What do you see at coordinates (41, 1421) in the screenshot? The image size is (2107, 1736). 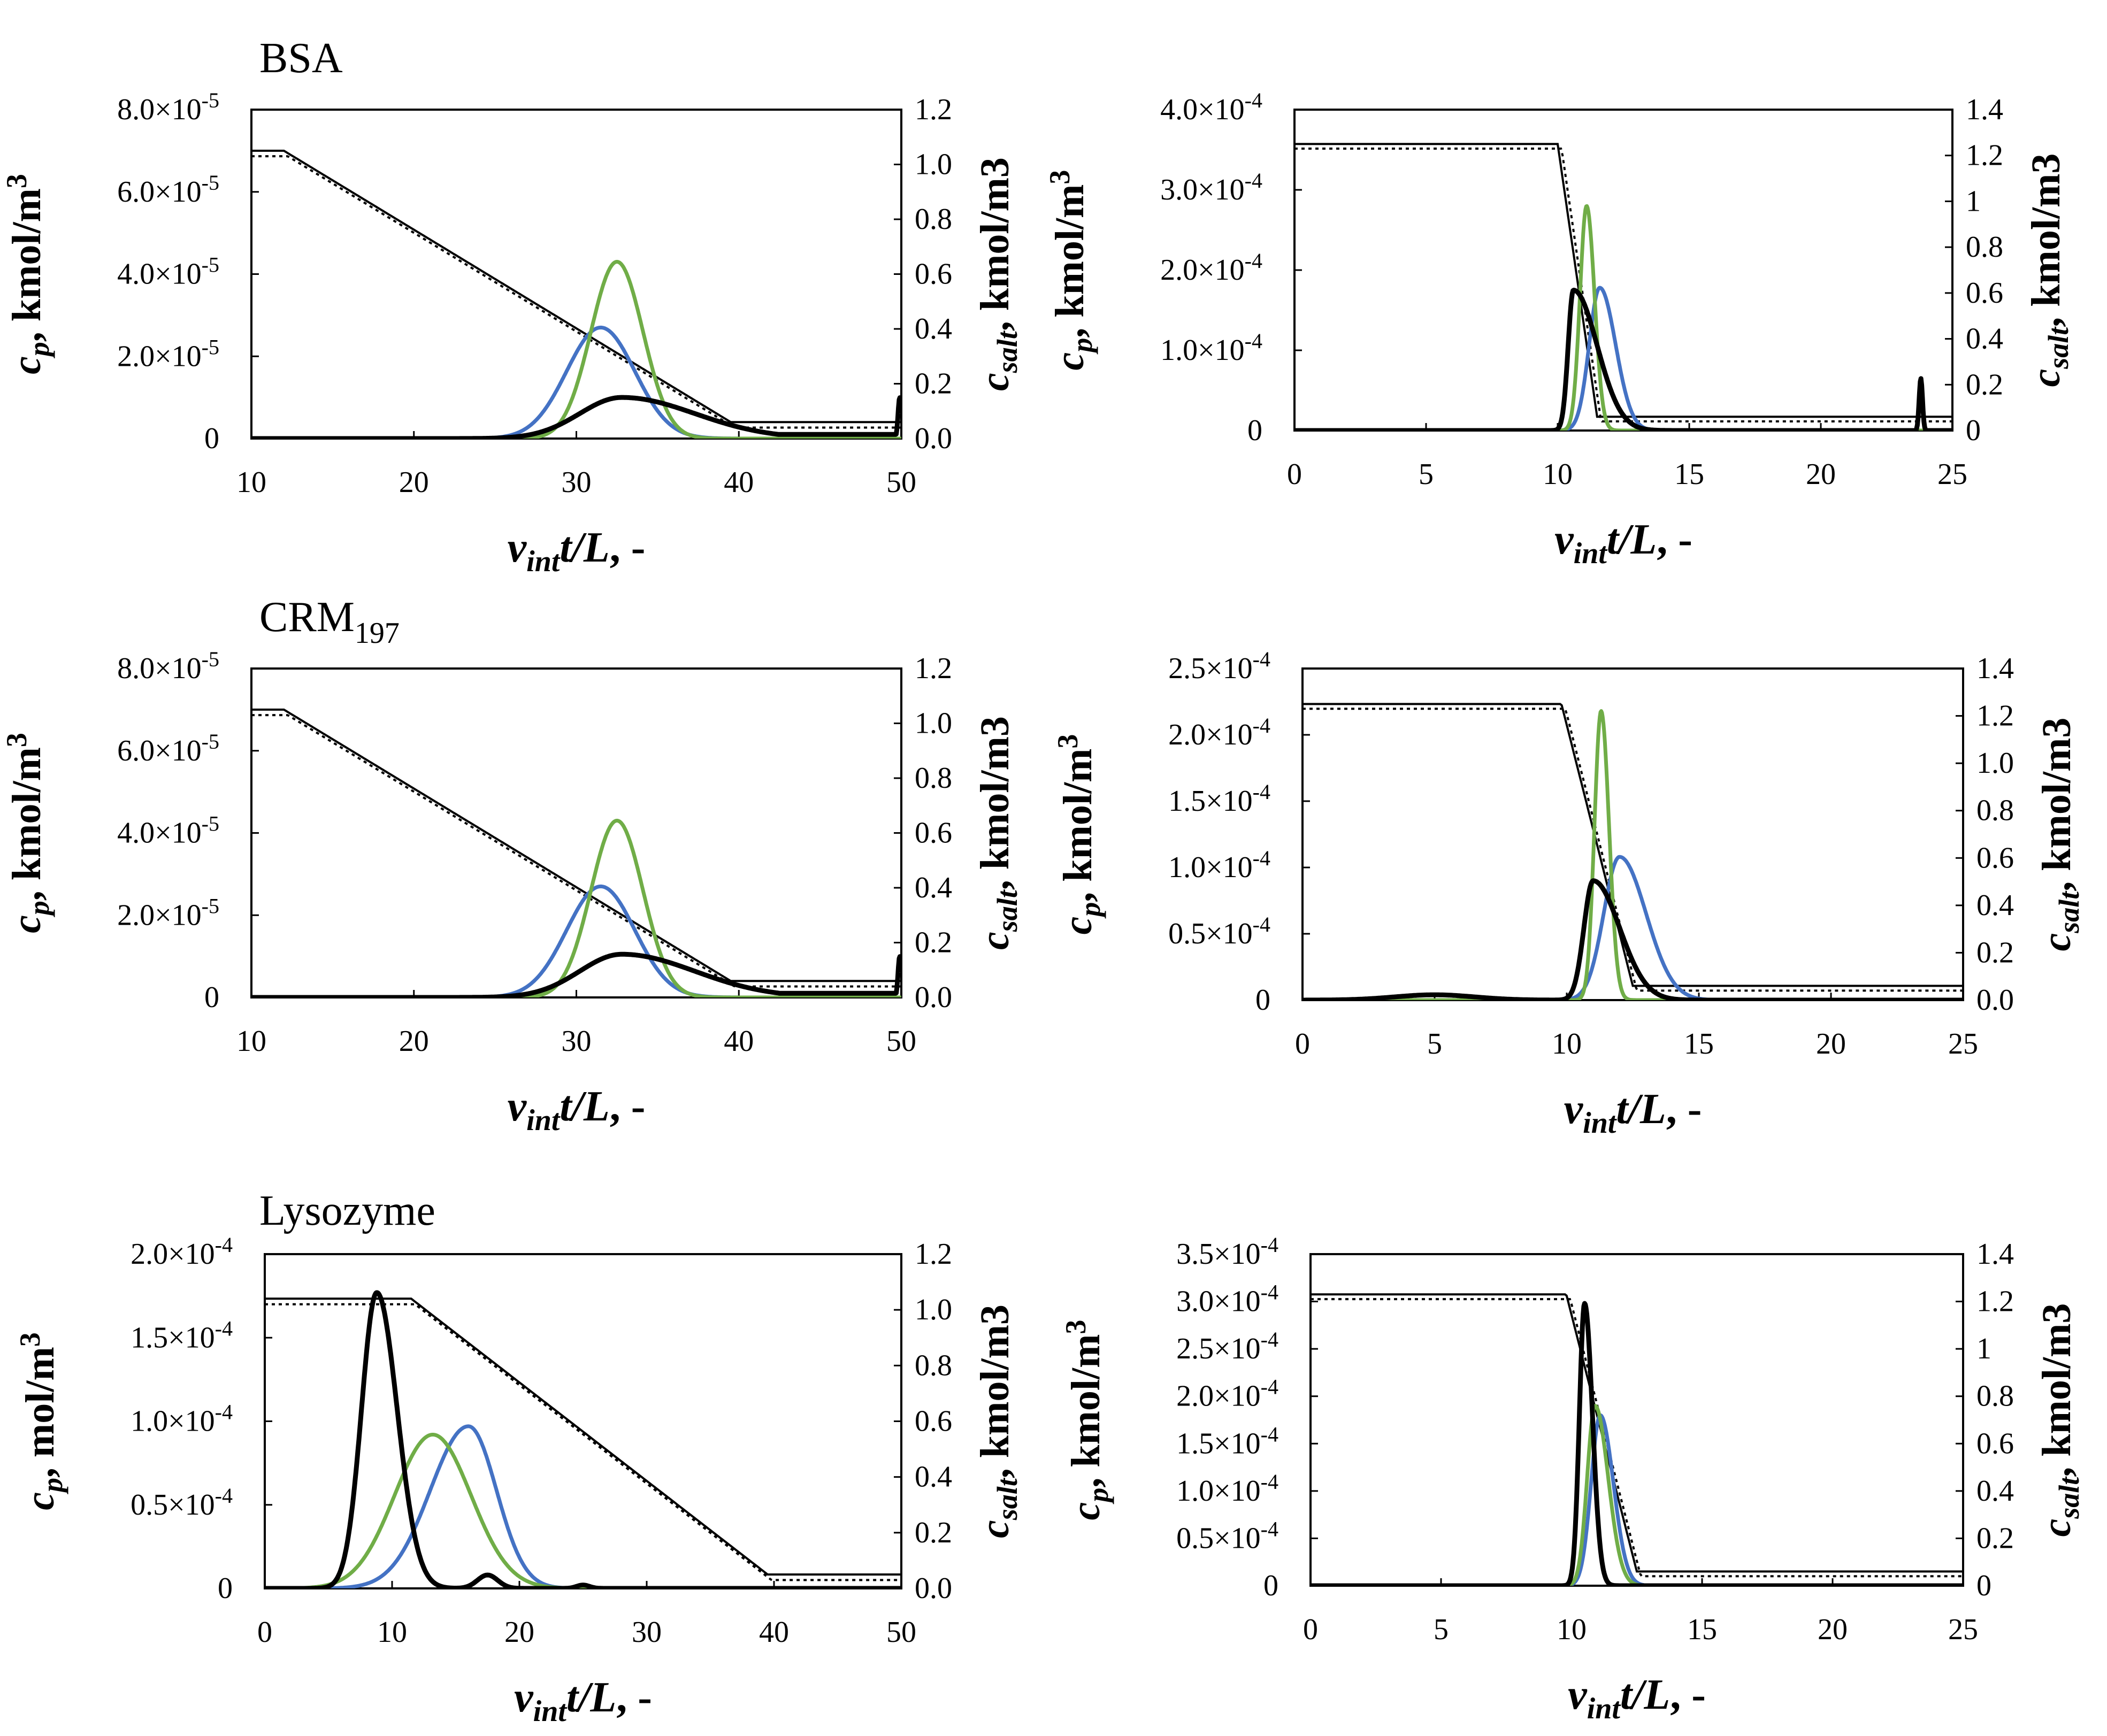 I see `y-axis-label: cp, mol/m3` at bounding box center [41, 1421].